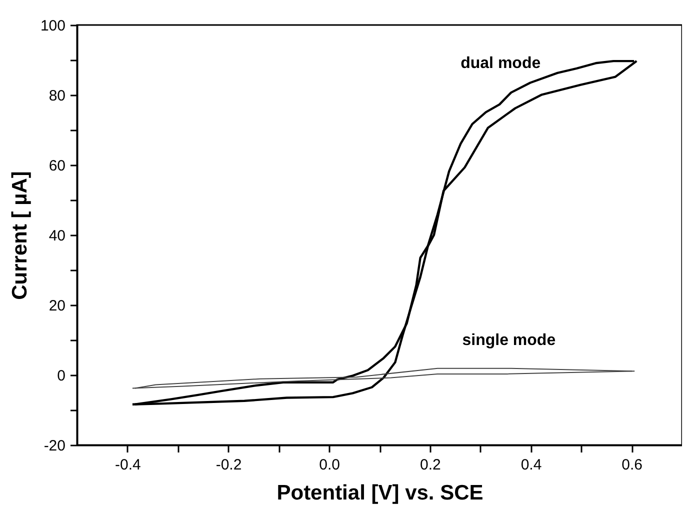 This screenshot has height=516, width=687. What do you see at coordinates (632, 465) in the screenshot?
I see `x-tick-label: 0.6` at bounding box center [632, 465].